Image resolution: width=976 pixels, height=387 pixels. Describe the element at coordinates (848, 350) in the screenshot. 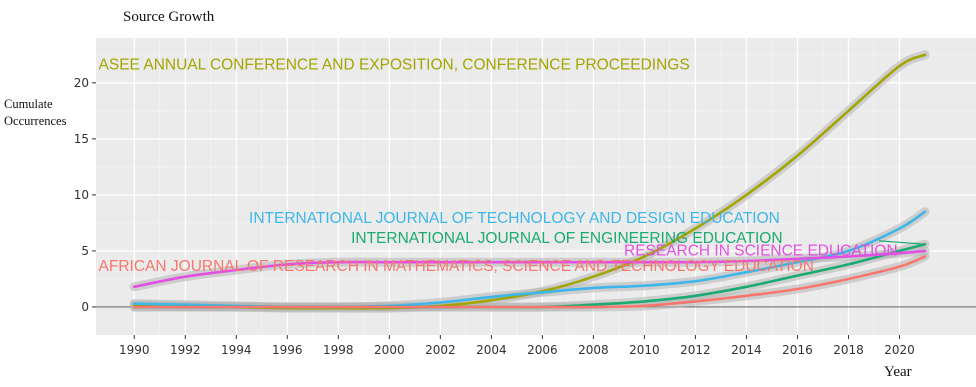

I see `x-tick-label: 2018` at that location.